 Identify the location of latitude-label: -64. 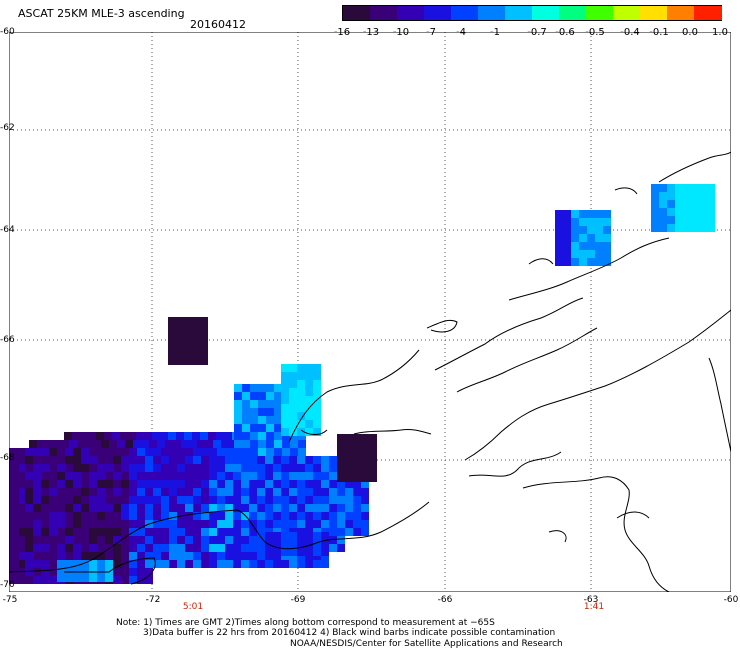
(7, 230).